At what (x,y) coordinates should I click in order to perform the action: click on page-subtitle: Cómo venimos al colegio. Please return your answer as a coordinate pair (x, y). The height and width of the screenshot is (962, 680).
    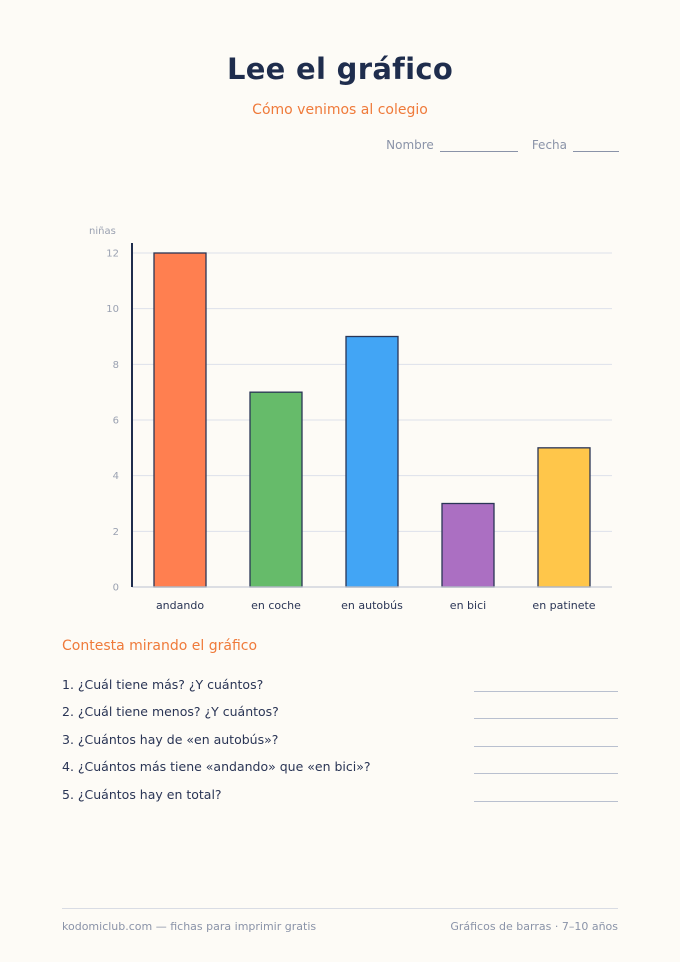
    Looking at the image, I should click on (340, 110).